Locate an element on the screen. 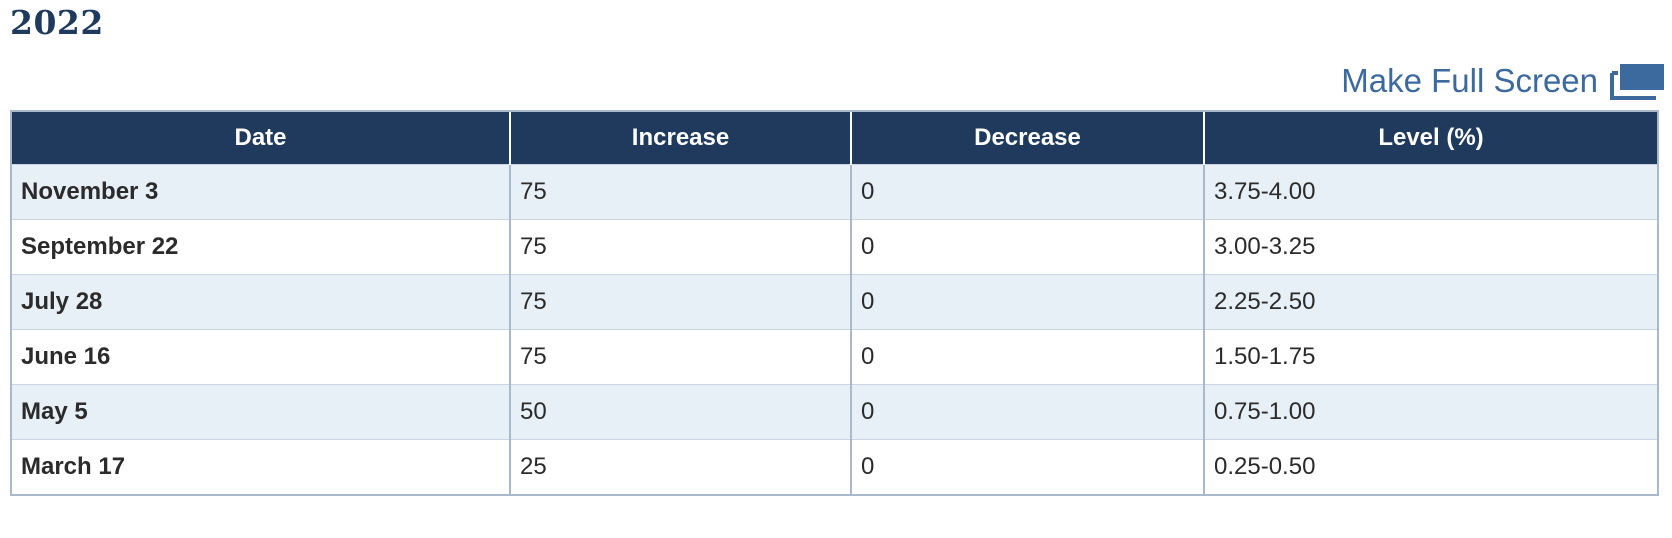 The height and width of the screenshot is (538, 1672). table-header-row: Date Increase Decrease Level (%) is located at coordinates (834, 138).